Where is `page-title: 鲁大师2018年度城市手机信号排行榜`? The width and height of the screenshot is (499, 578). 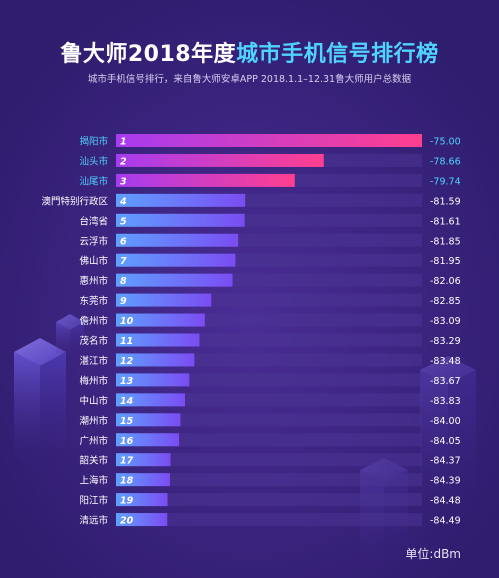 page-title: 鲁大师2018年度城市手机信号排行榜 is located at coordinates (249, 52).